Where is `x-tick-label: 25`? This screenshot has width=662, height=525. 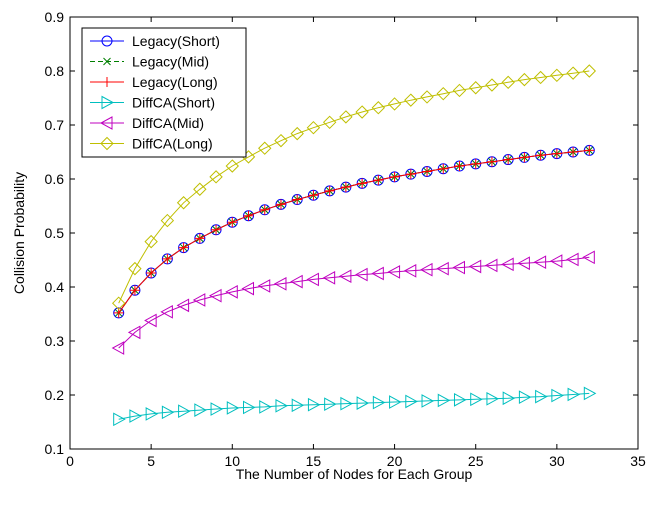
x-tick-label: 25 is located at coordinates (476, 461).